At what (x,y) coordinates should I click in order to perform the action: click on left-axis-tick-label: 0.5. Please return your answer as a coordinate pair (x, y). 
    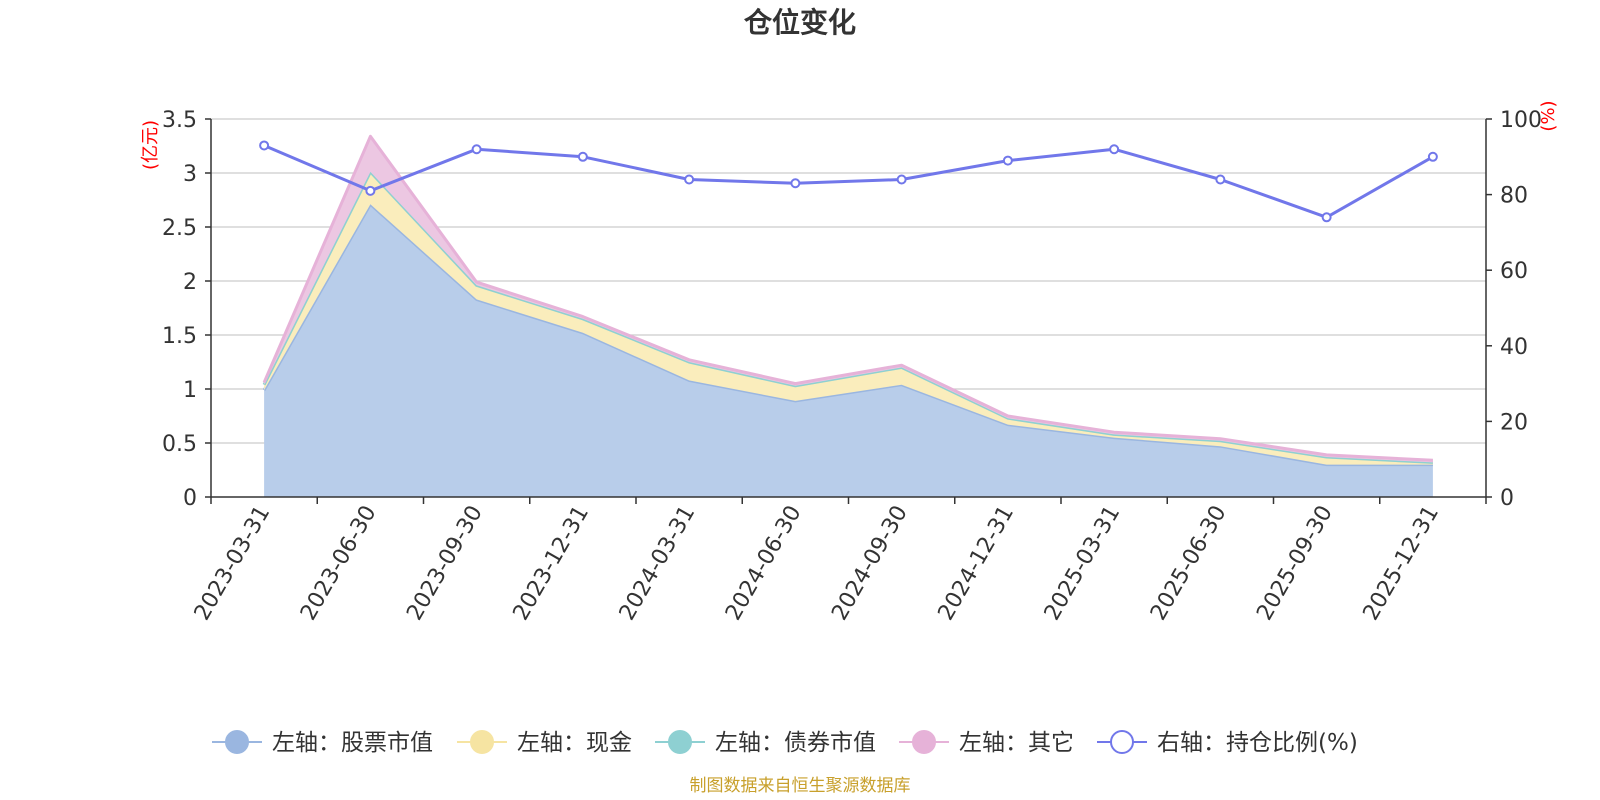
    Looking at the image, I should click on (179, 444).